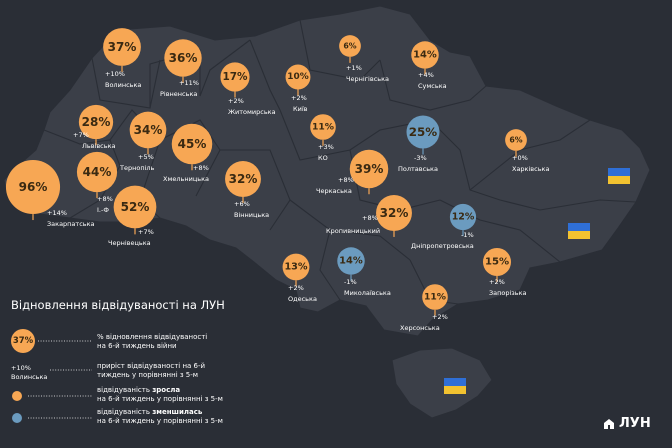 This screenshot has height=448, width=672. Describe the element at coordinates (160, 390) in the screenshot. I see `legend-up-line1: відвідуваність зросла` at that location.